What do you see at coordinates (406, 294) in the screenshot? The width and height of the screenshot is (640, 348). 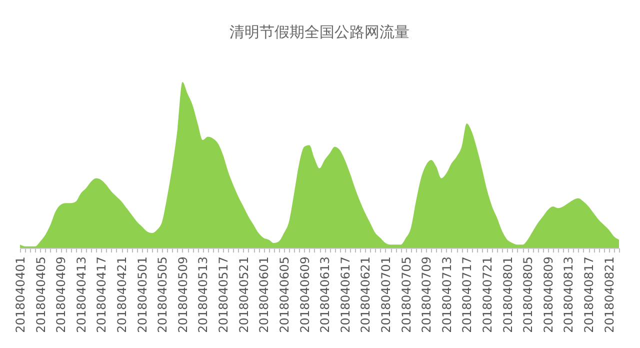 I see `x-tick-label: 2018040705` at bounding box center [406, 294].